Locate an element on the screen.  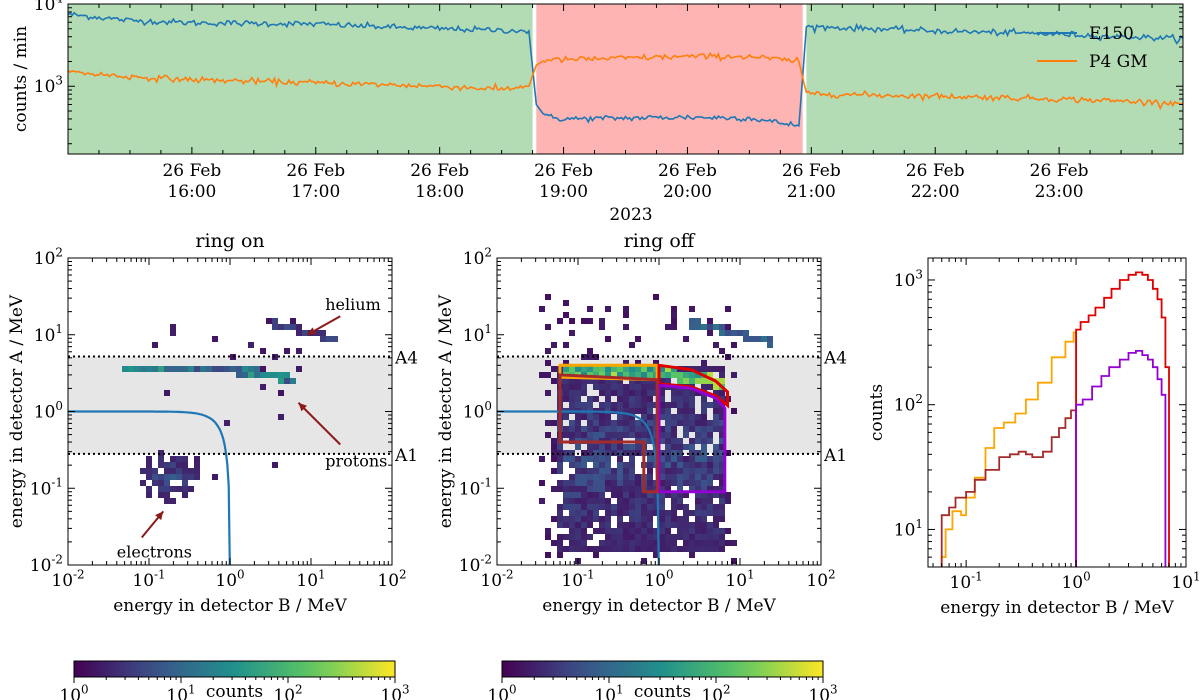
y-tick-label: 104 is located at coordinates (48, 7).